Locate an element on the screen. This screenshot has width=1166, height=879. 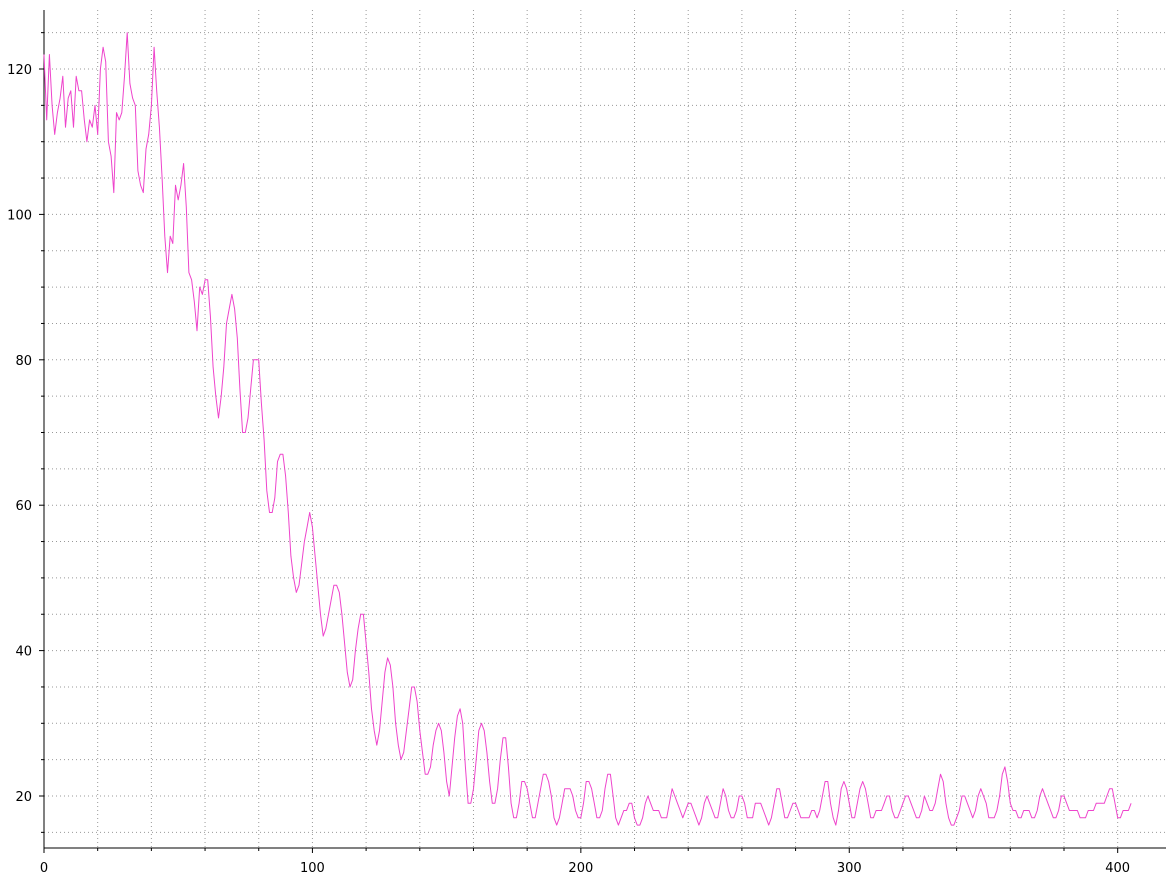
x-tick-label: 300 is located at coordinates (849, 868).